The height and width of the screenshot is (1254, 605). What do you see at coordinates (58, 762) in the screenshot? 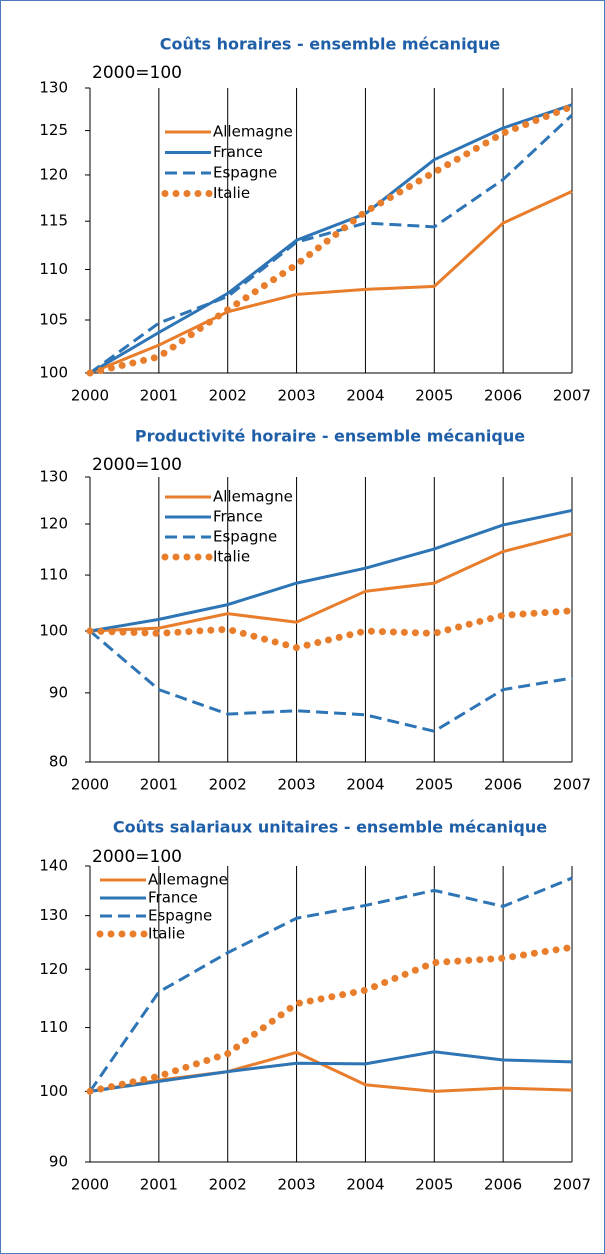
I see `y-tick-label: 80` at bounding box center [58, 762].